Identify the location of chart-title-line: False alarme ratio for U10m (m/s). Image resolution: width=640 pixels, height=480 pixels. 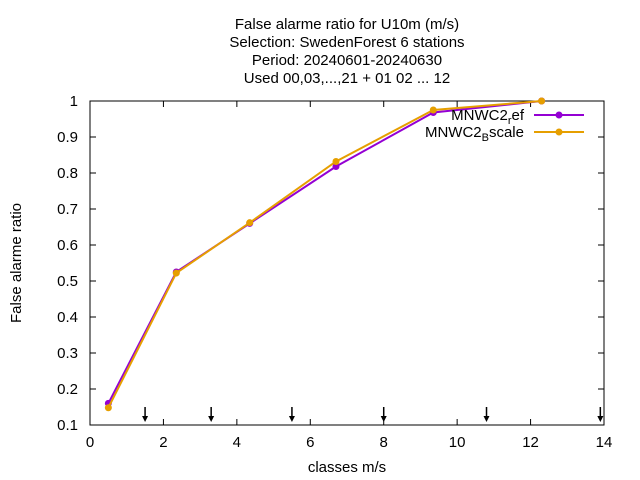
(347, 24).